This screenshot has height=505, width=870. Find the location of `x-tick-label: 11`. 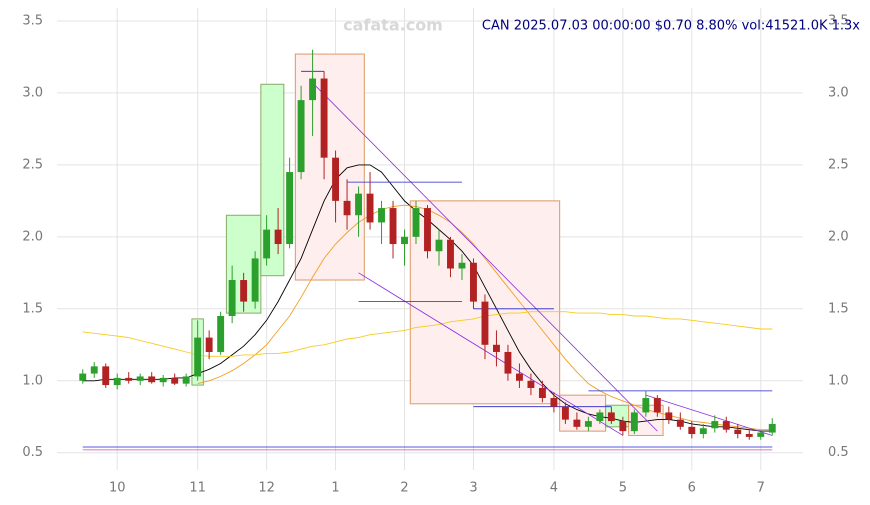

x-tick-label: 11 is located at coordinates (197, 488).